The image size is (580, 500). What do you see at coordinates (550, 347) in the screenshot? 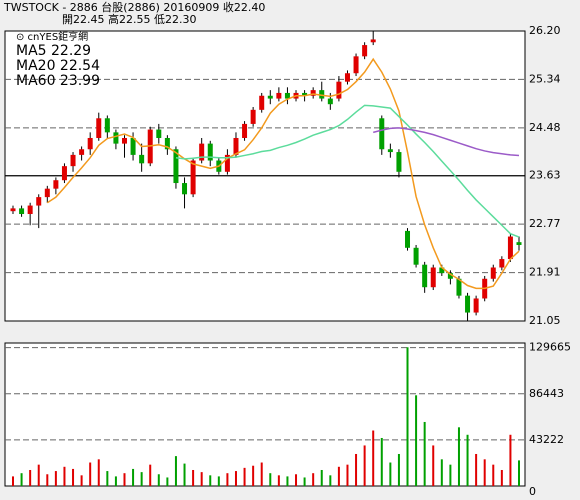
I see `volume-tick-label: 129665` at bounding box center [550, 347].